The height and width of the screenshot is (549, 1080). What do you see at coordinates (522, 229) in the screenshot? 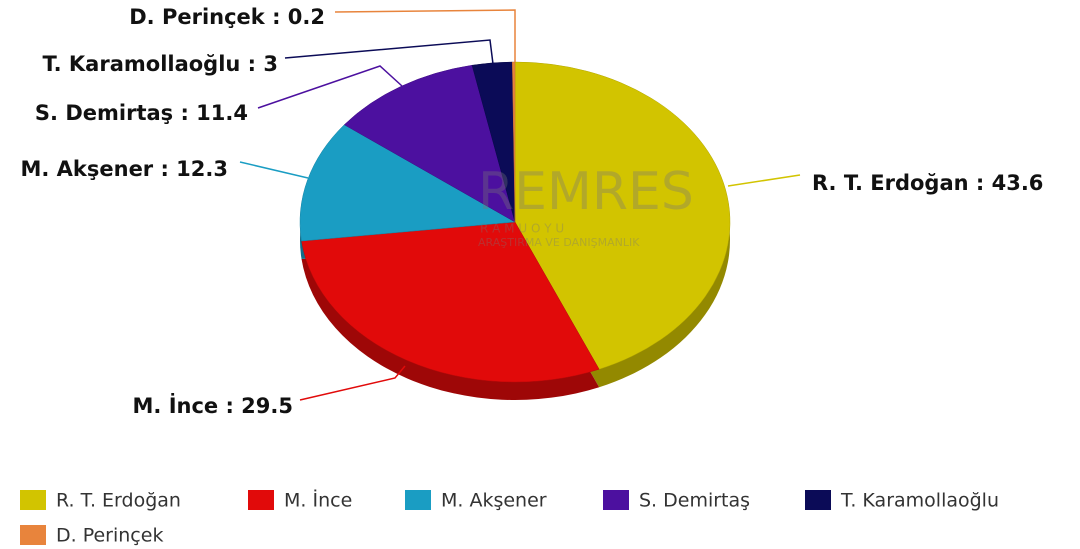
I see `watermark-line: R A M U O Y U` at bounding box center [522, 229].